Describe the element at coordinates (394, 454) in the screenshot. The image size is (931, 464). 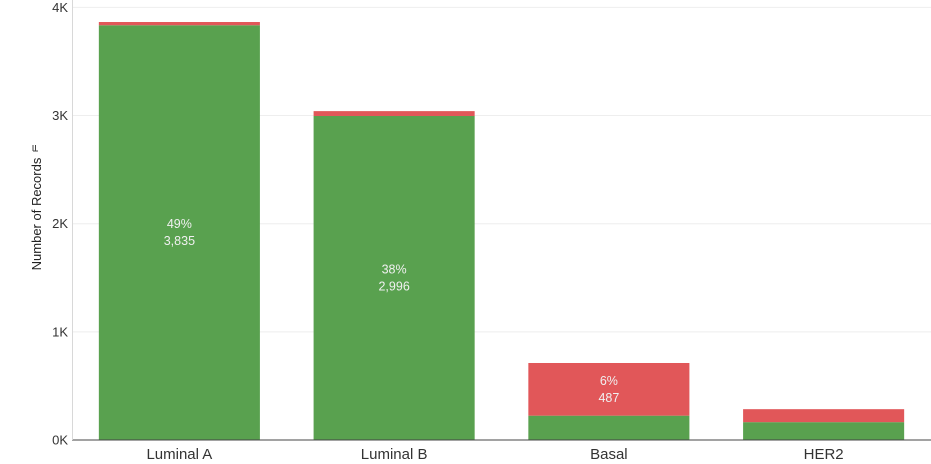
I see `x-tick-label: Luminal B` at that location.